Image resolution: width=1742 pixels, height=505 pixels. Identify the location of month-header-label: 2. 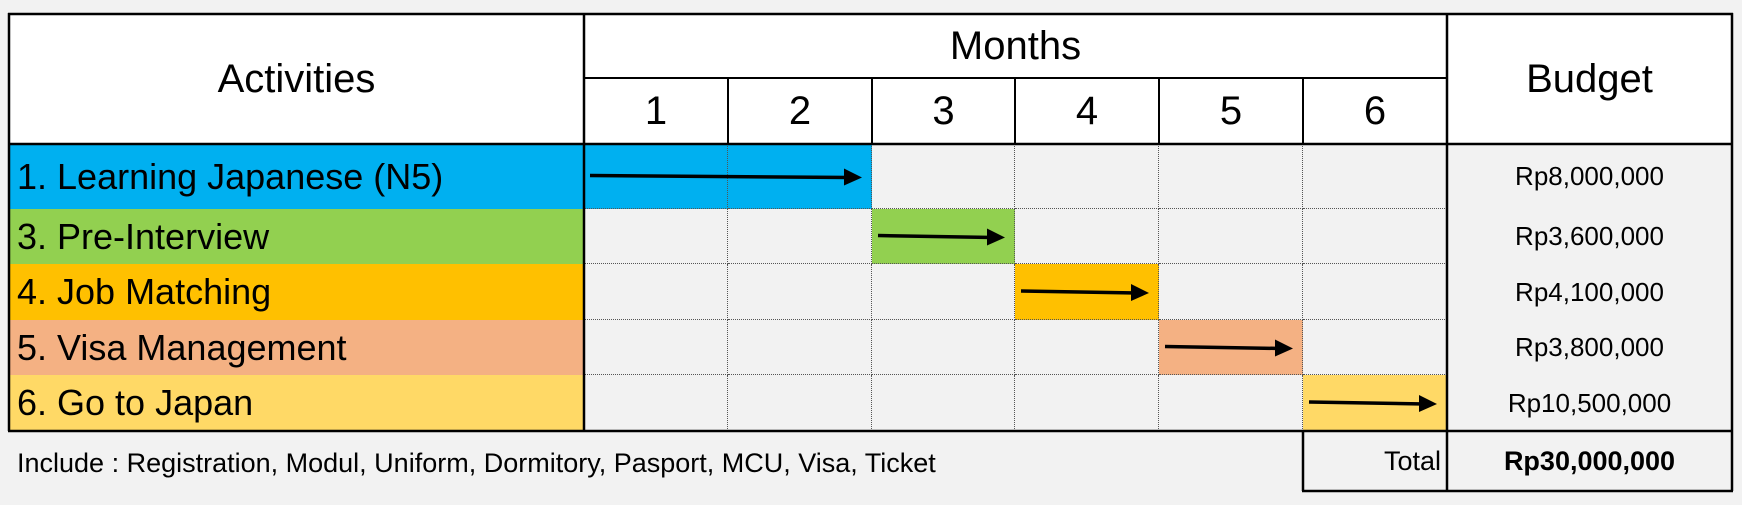
(800, 110).